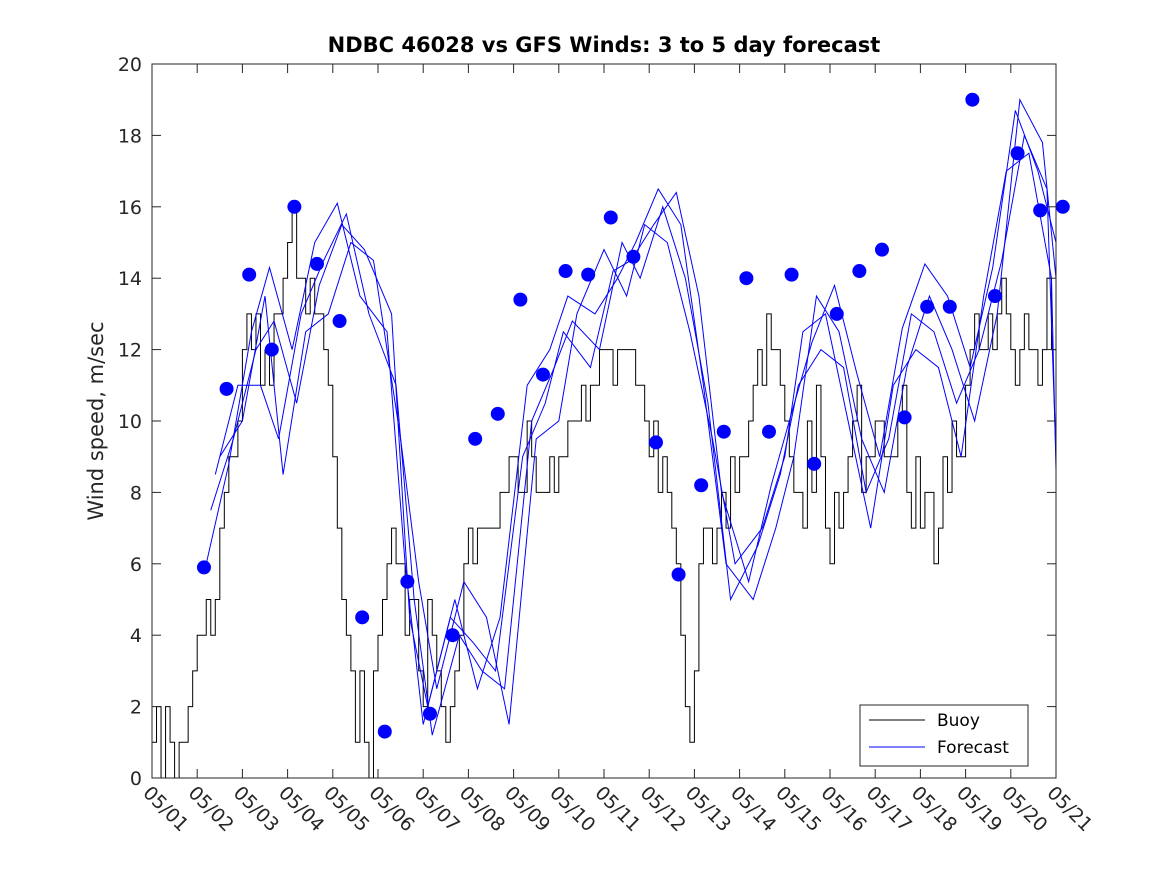  I want to click on legend-buoy-label: Buoy, so click(958, 721).